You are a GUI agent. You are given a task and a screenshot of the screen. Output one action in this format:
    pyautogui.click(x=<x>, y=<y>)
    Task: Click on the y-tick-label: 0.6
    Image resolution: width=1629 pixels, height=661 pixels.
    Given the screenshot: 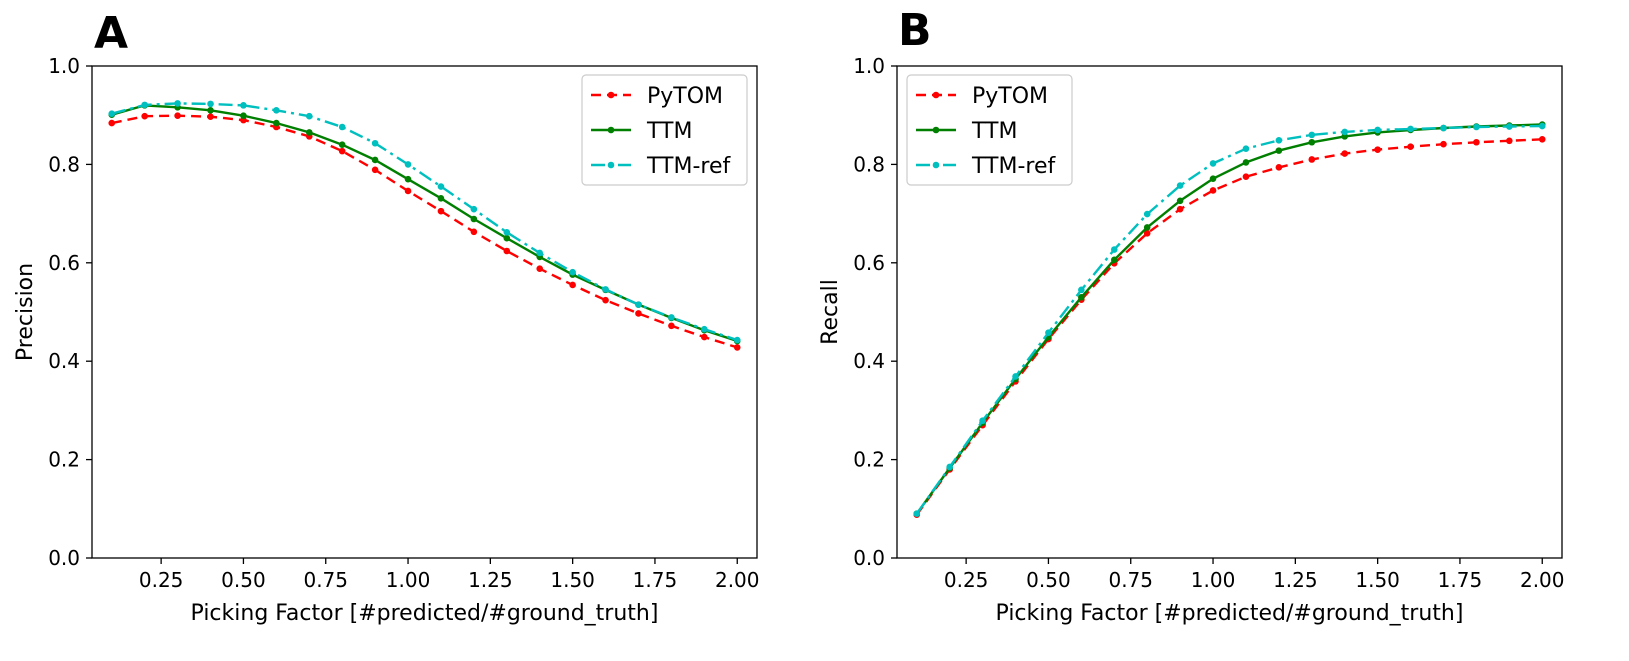 What is the action you would take?
    pyautogui.click(x=869, y=263)
    